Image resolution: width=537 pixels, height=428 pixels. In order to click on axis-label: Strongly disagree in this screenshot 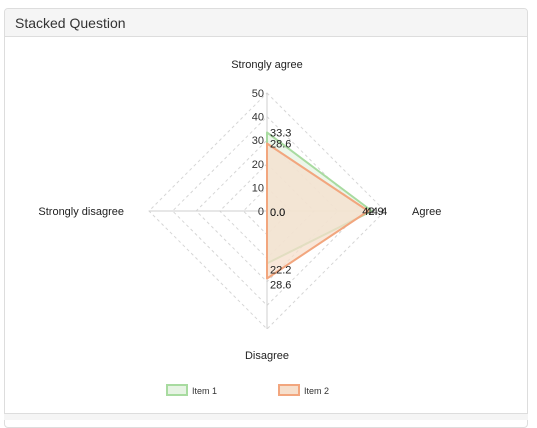, I will do `click(81, 212)`.